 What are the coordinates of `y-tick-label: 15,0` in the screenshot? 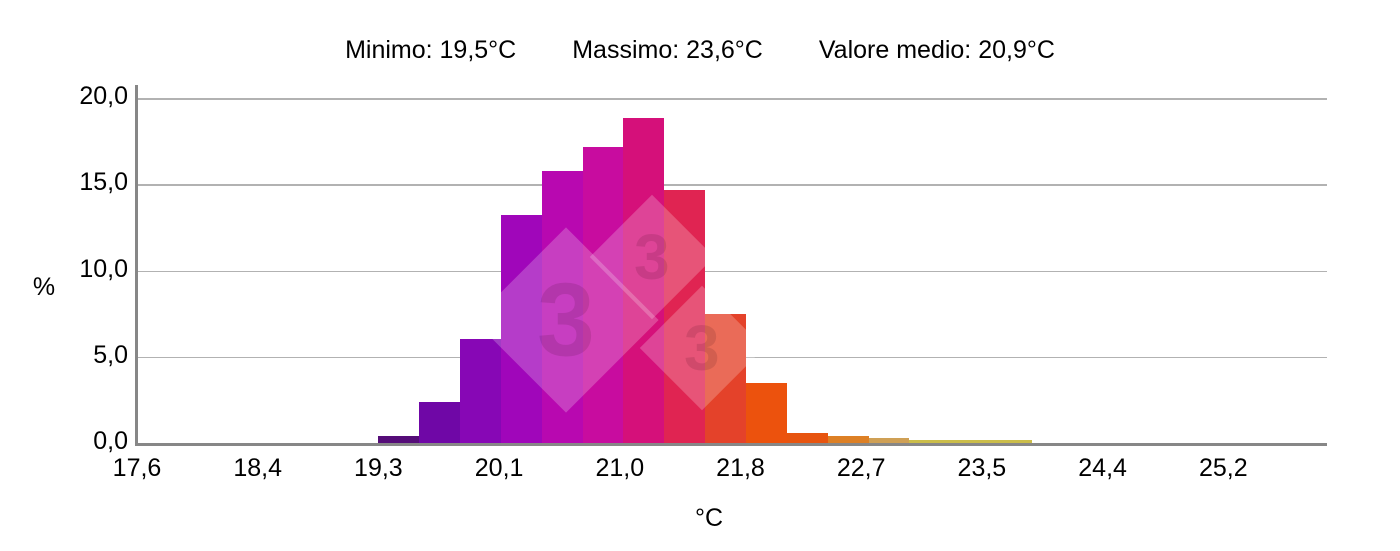 It's located at (103, 182).